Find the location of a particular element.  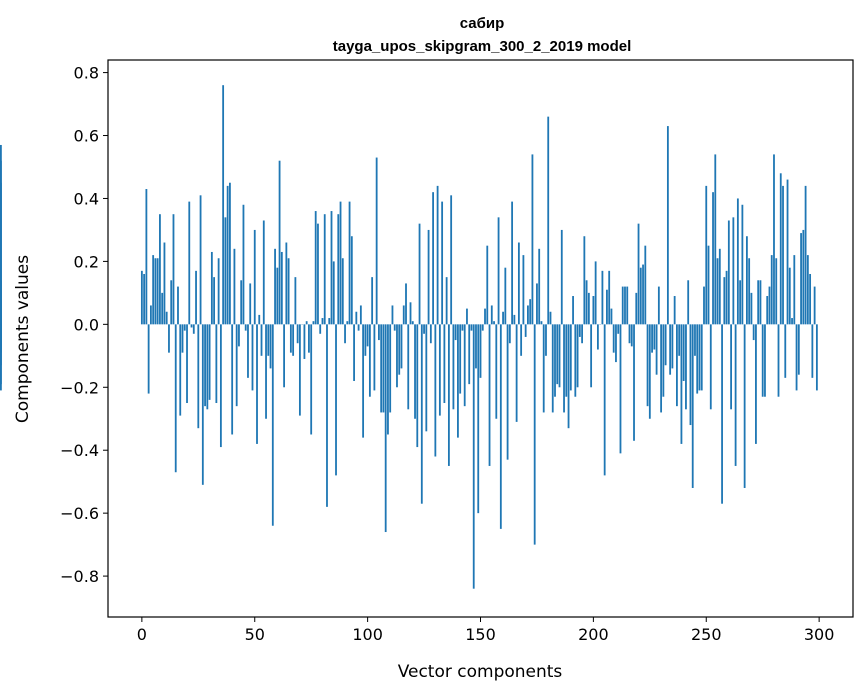

x-tick-label: 100 is located at coordinates (367, 634).